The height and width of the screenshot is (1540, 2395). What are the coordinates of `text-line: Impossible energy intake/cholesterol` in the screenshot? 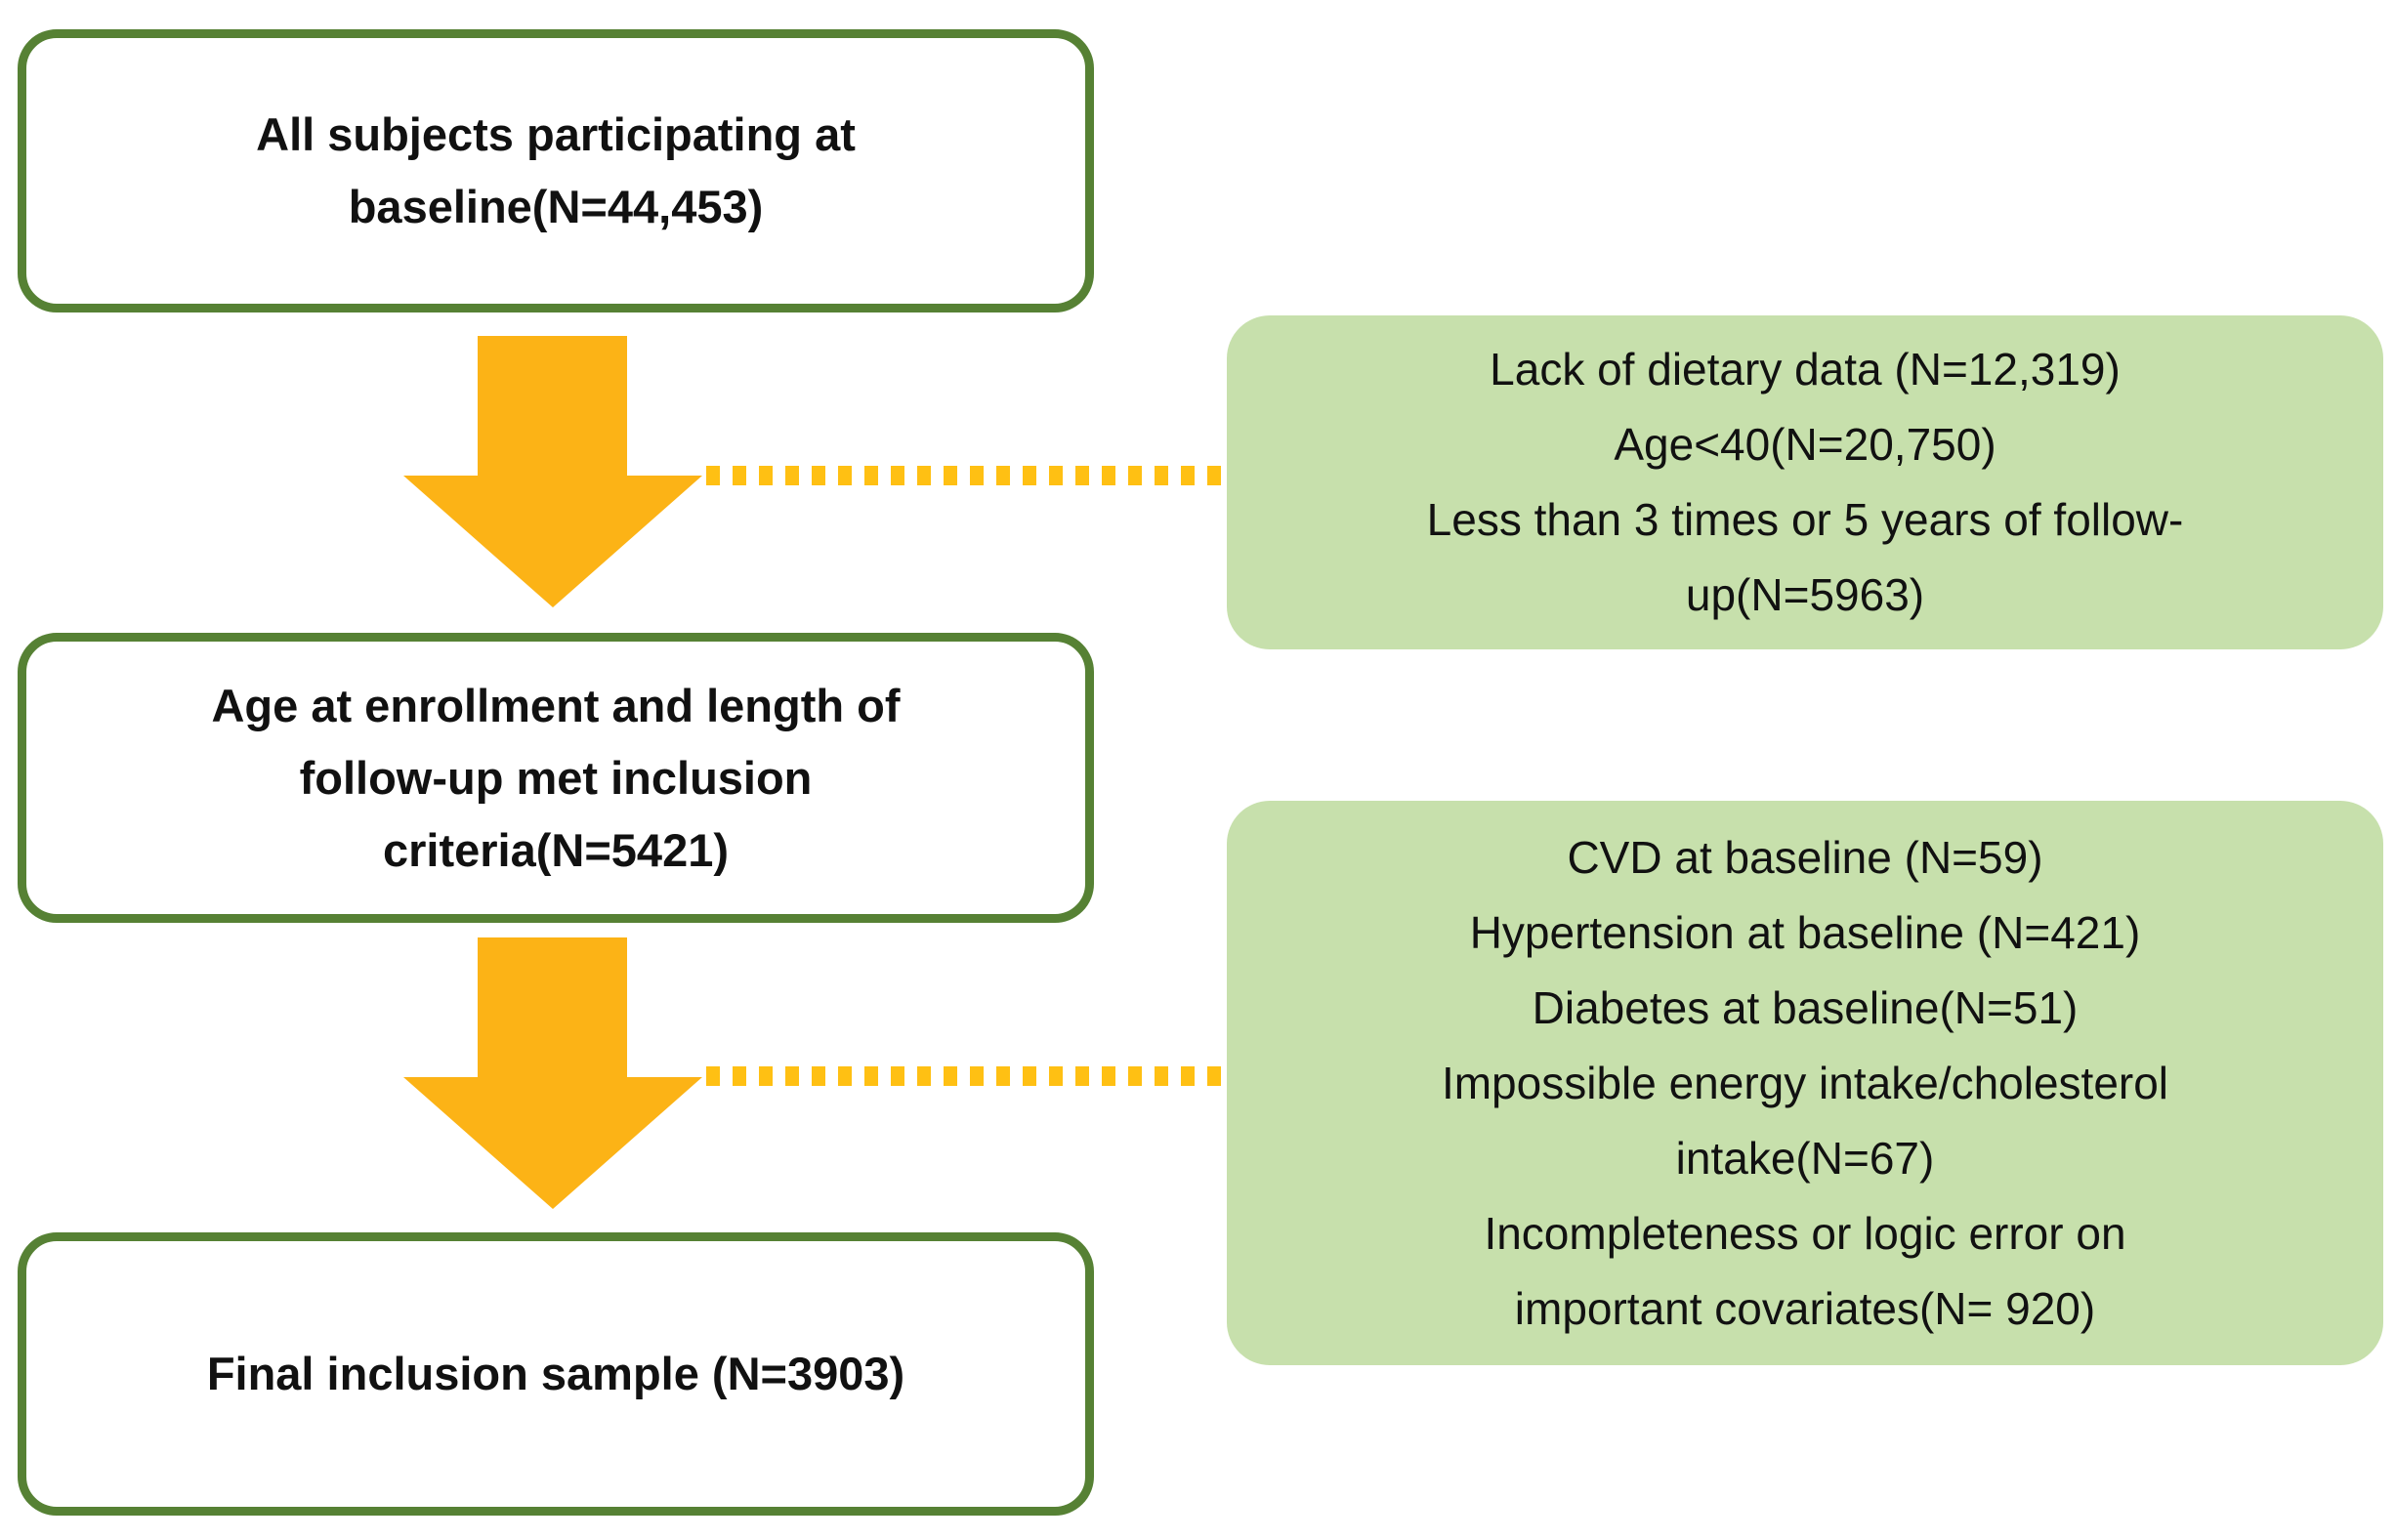 It's located at (1805, 1082).